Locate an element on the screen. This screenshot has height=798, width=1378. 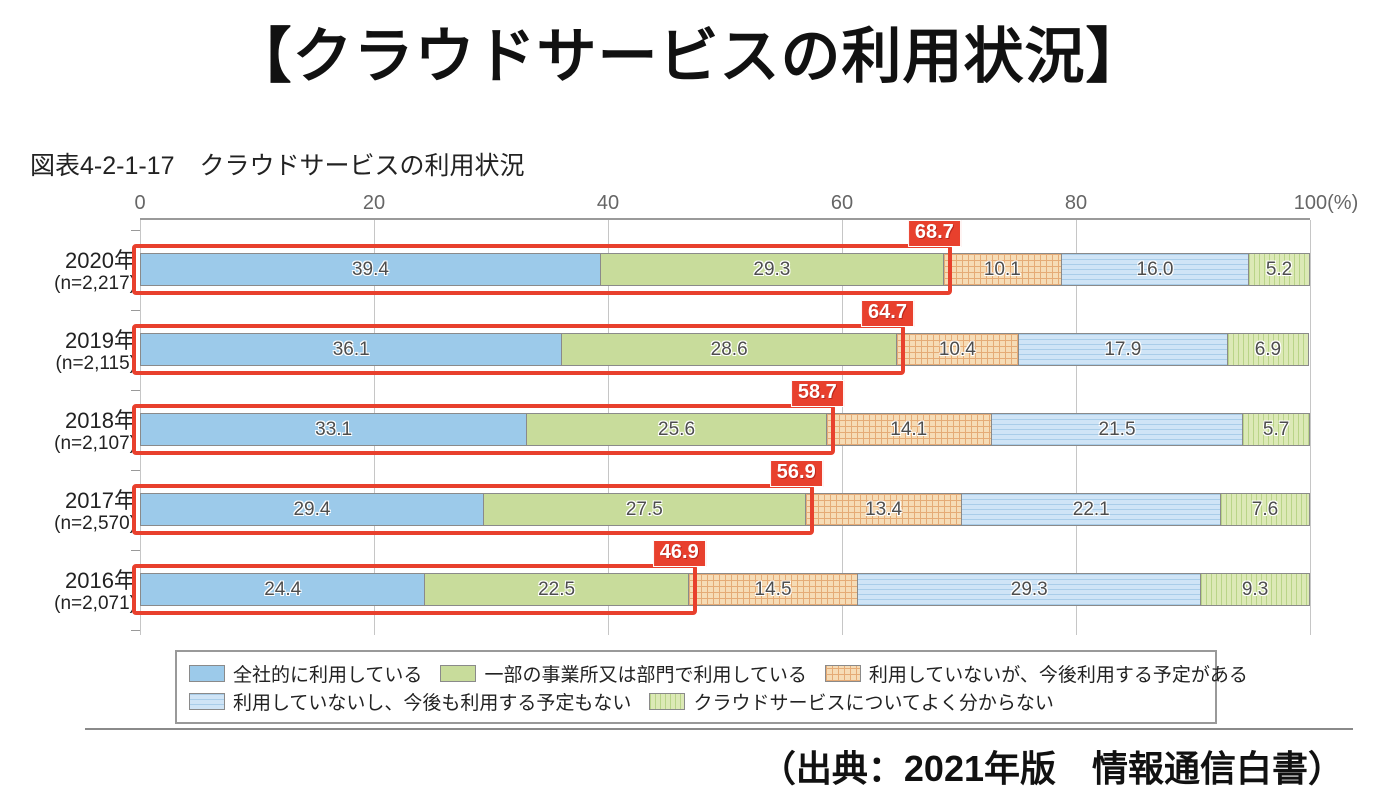
highlight-callout: 64.7 is located at coordinates (887, 313).